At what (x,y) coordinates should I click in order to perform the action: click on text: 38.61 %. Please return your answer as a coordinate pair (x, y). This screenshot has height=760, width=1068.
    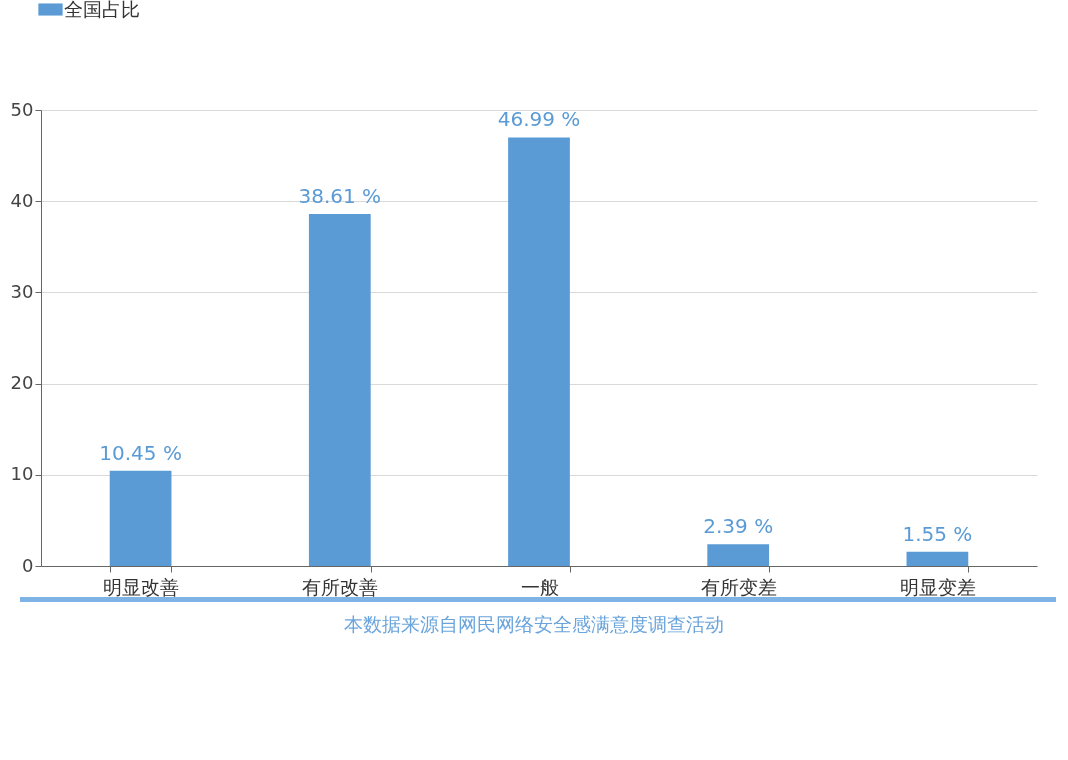
    Looking at the image, I should click on (340, 195).